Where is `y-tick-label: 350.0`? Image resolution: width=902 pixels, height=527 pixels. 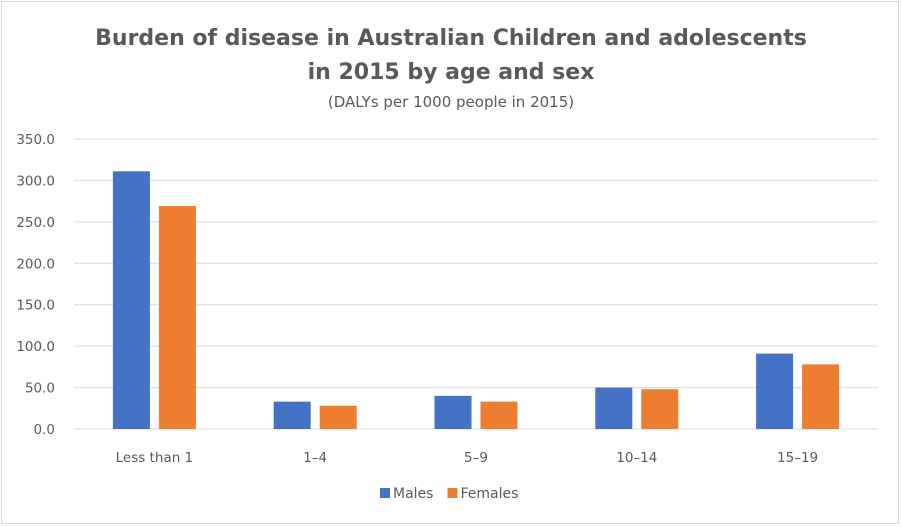
y-tick-label: 350.0 is located at coordinates (35, 140).